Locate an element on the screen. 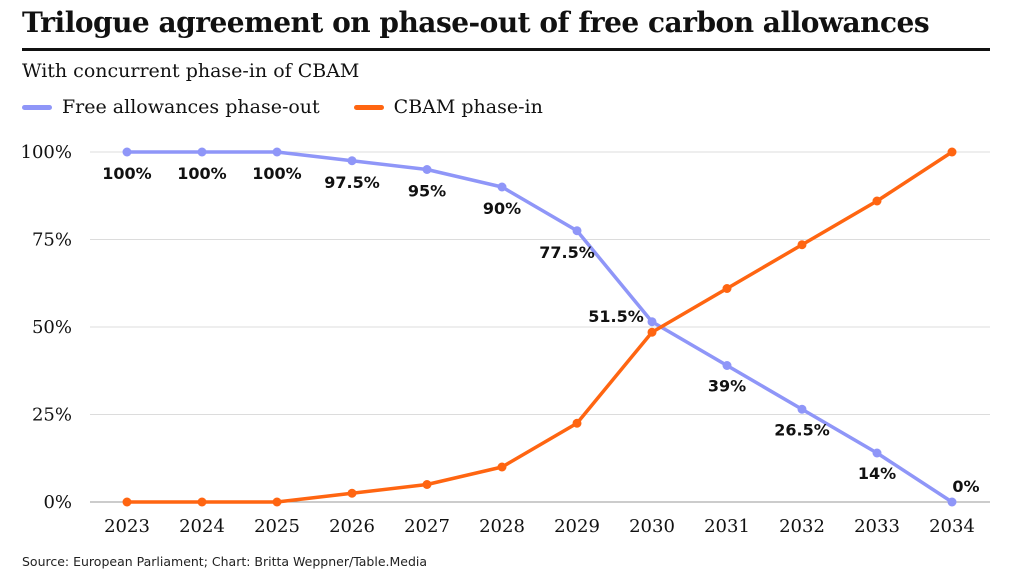 This screenshot has width=1024, height=576. x-tick-label: 2024 is located at coordinates (202, 526).